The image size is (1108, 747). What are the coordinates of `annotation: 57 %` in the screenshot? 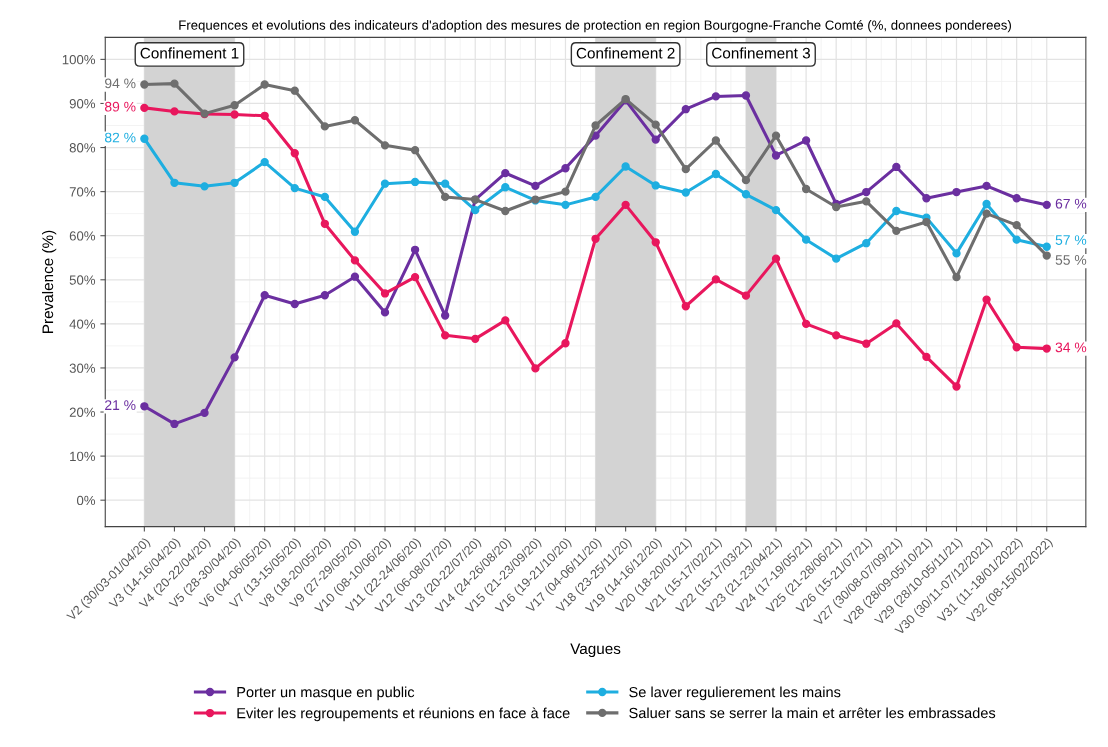 It's located at (1071, 240).